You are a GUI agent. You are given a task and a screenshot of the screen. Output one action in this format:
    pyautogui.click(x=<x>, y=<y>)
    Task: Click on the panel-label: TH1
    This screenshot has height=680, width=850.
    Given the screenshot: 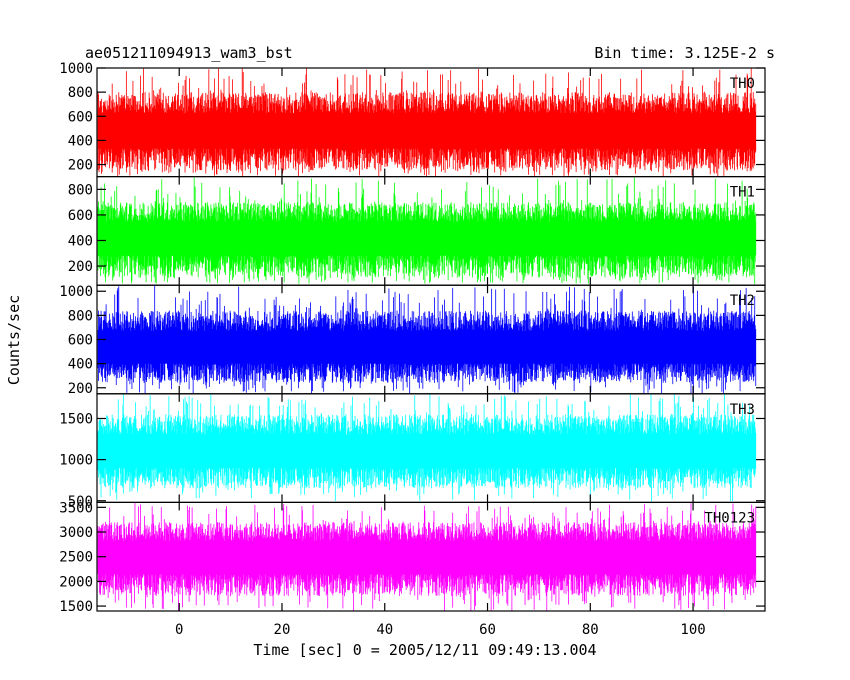 What is the action you would take?
    pyautogui.click(x=742, y=193)
    